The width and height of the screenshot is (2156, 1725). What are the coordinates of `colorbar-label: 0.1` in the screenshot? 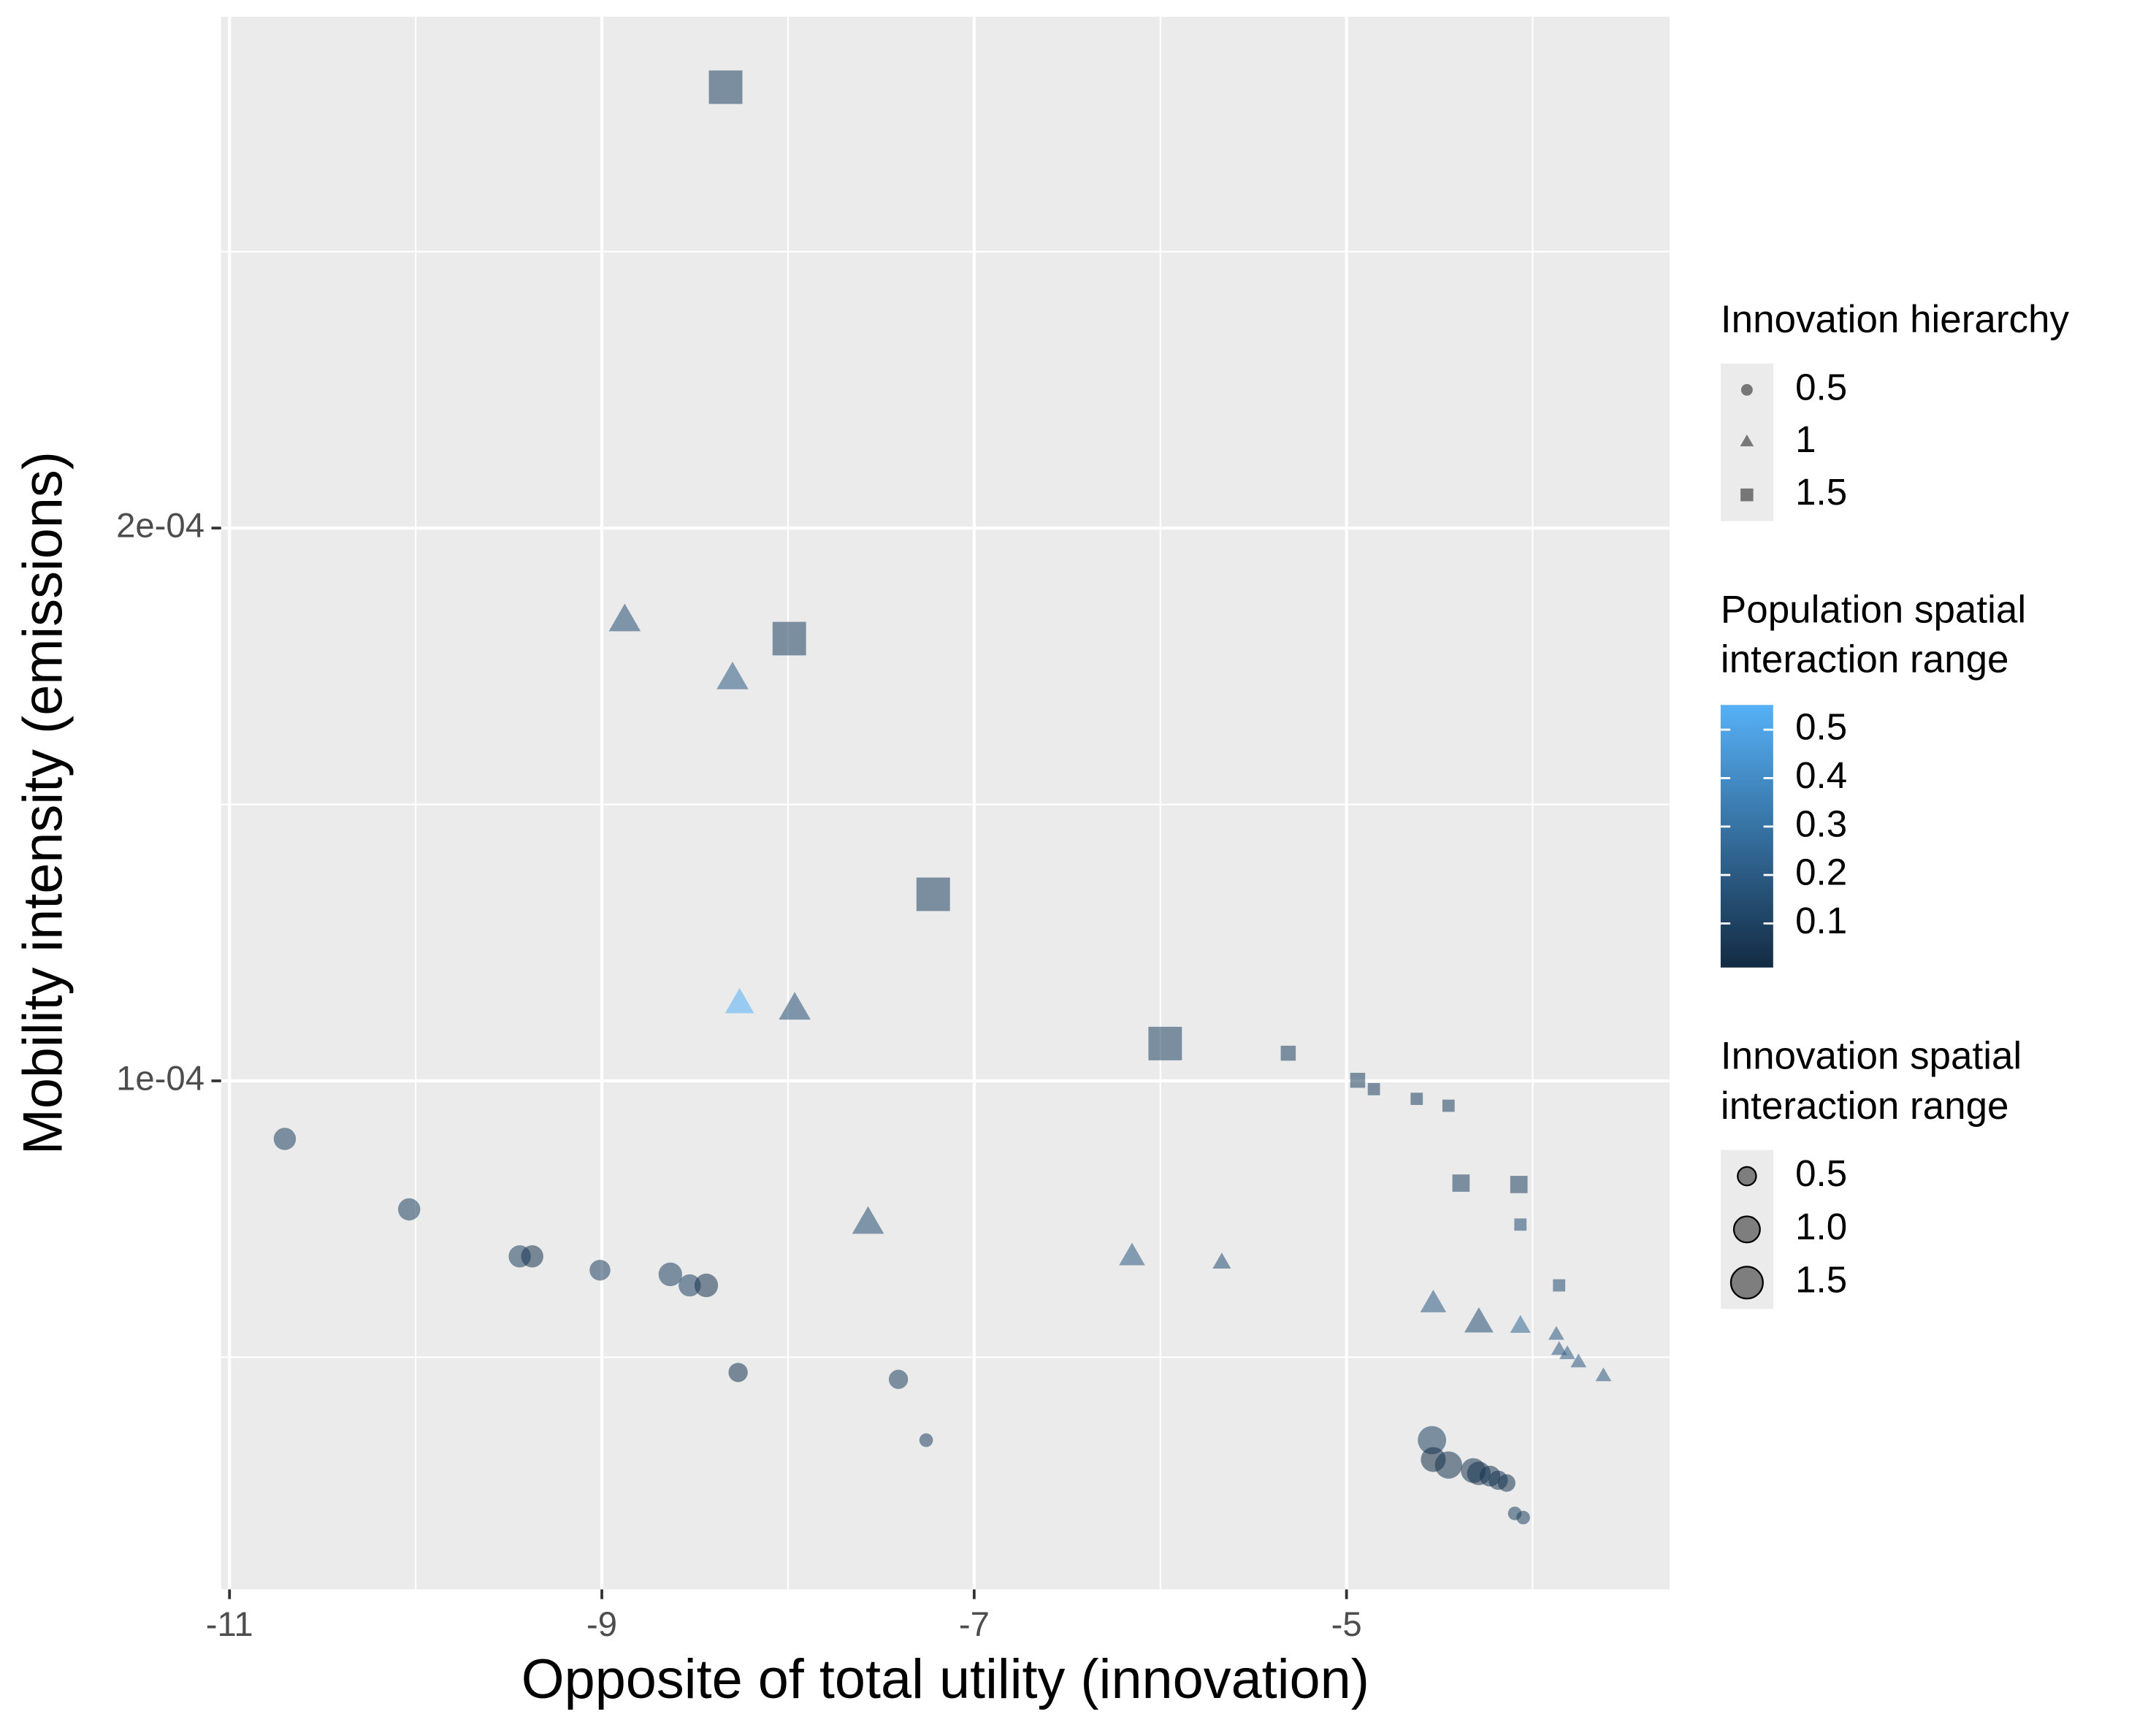 It's located at (1821, 920).